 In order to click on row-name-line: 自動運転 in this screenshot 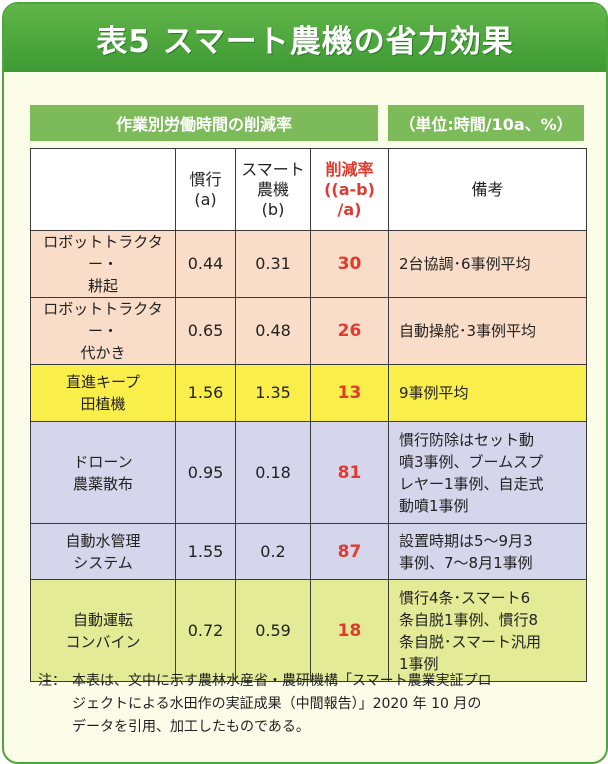, I will do `click(102, 619)`.